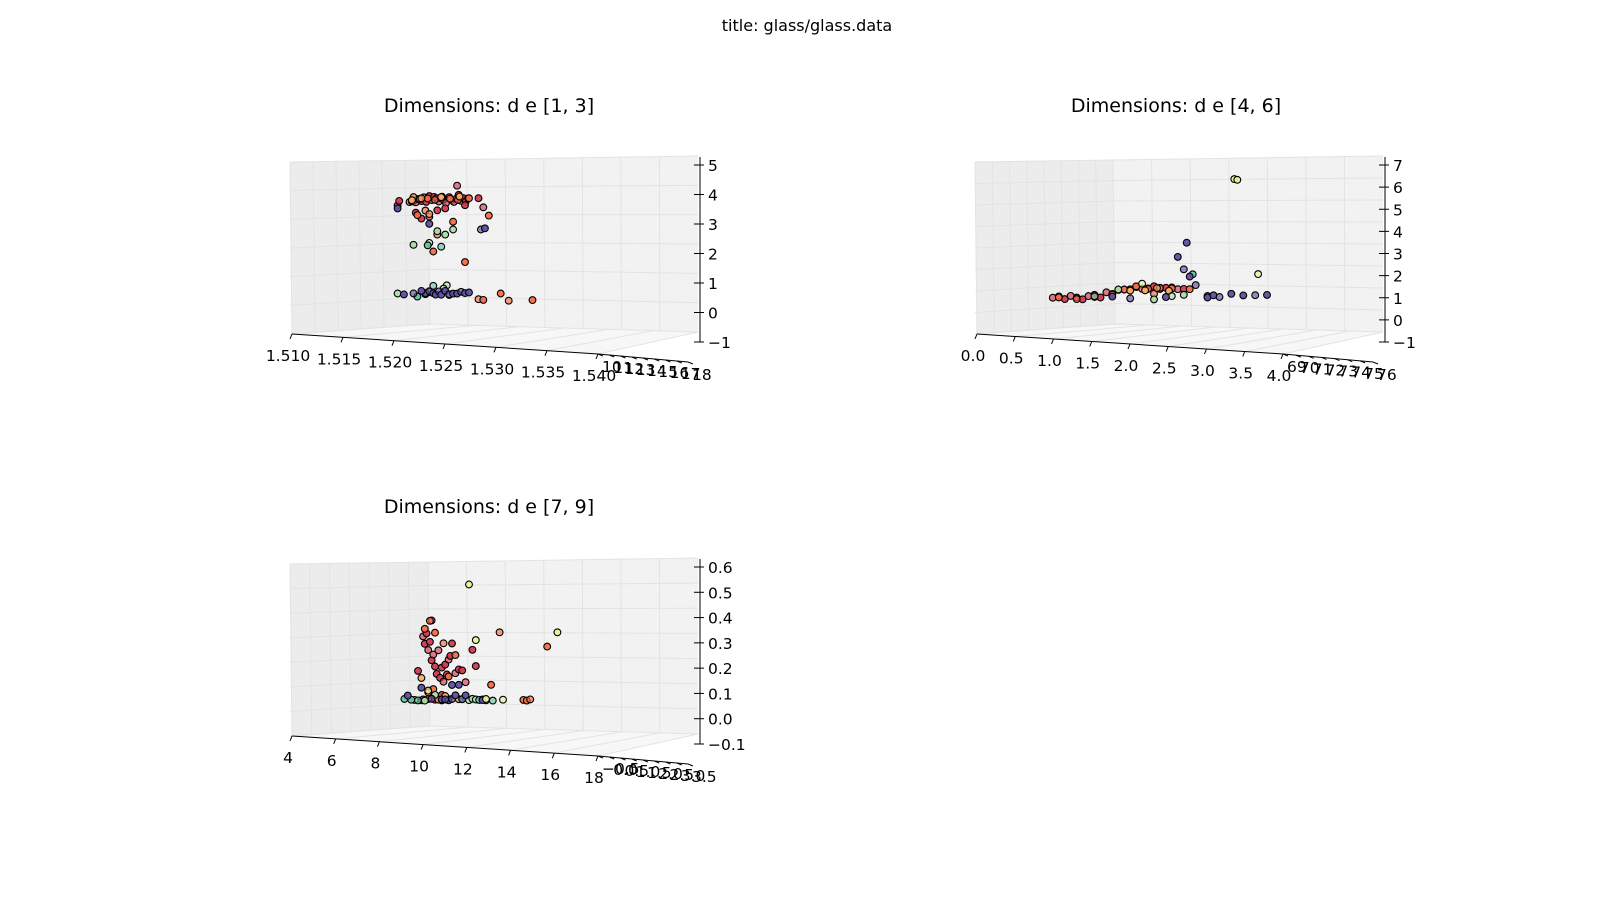 The width and height of the screenshot is (1614, 915). Describe the element at coordinates (360, 649) in the screenshot. I see `subplot-3-left-pane` at that location.